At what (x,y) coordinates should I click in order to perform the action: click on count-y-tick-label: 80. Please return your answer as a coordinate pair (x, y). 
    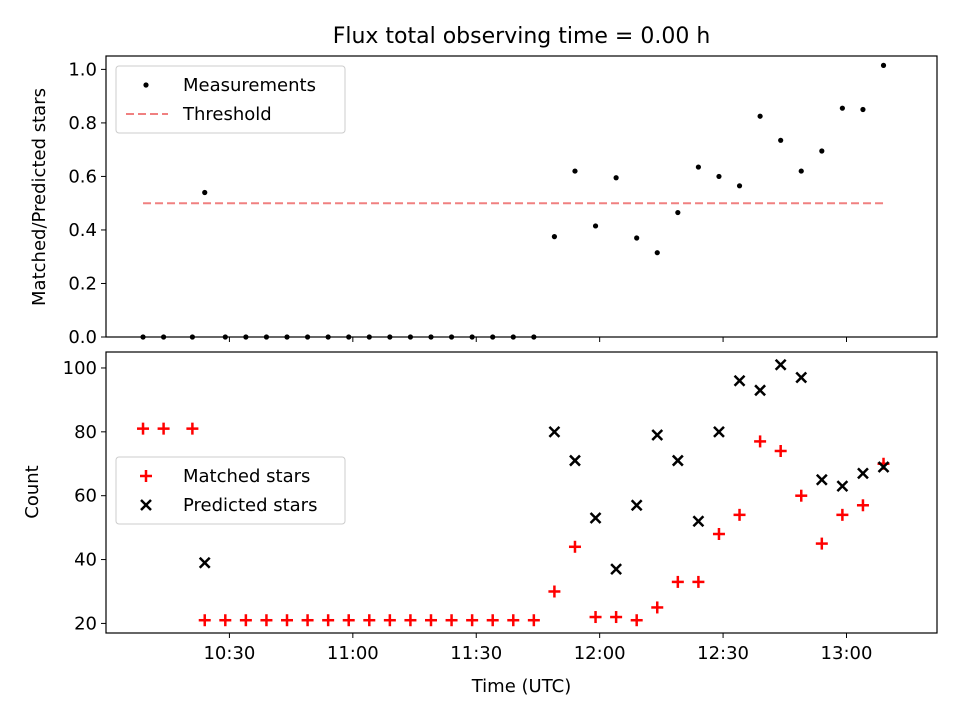
    Looking at the image, I should click on (85, 432).